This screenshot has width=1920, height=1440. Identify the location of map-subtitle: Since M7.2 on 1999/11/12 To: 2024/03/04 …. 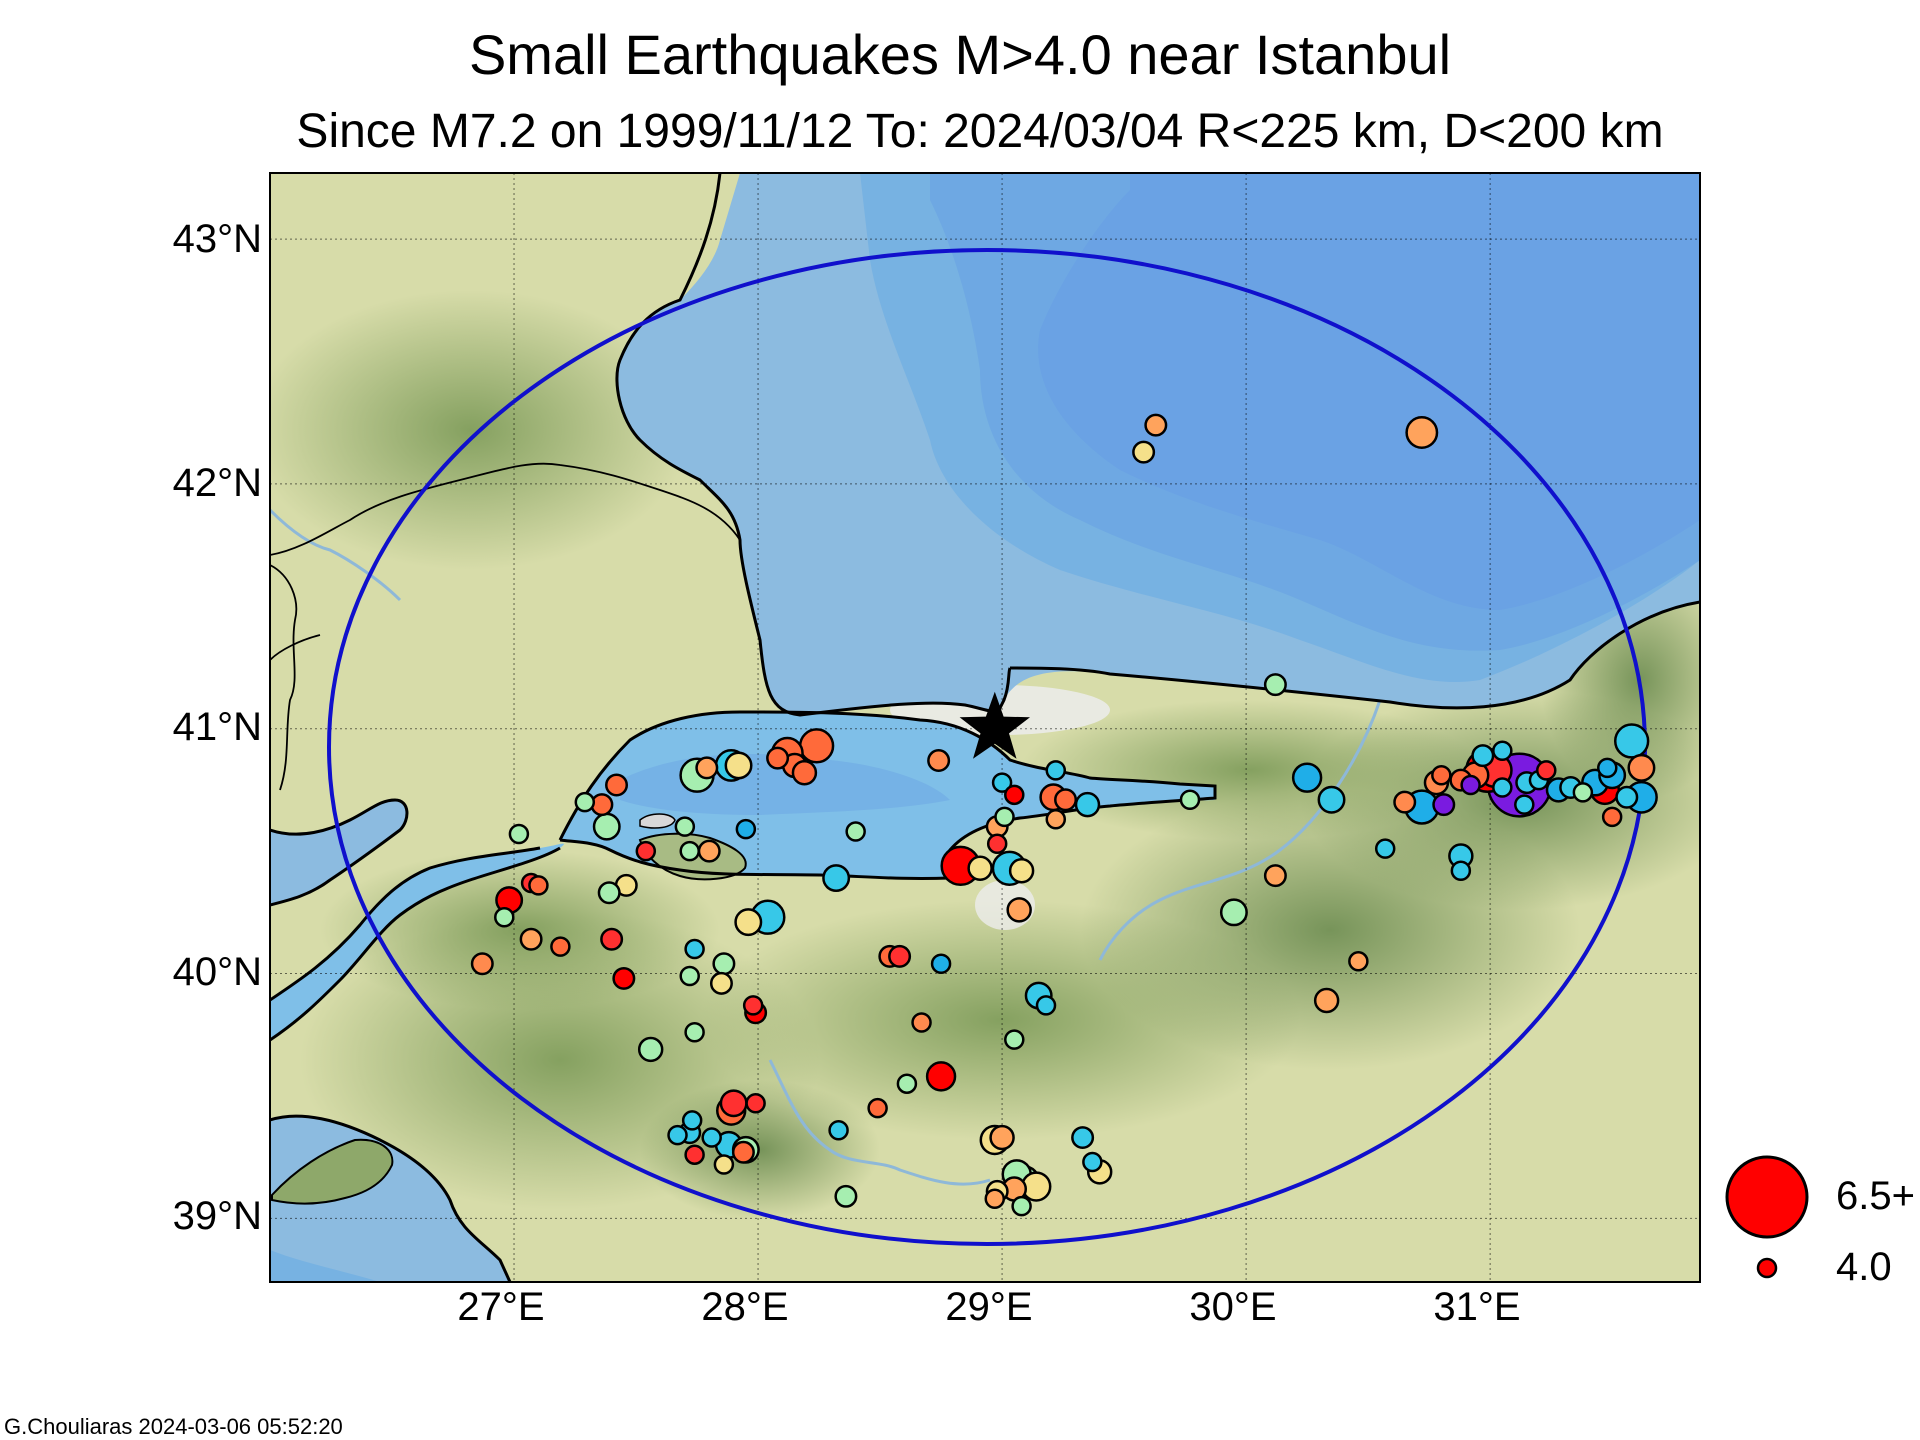
(980, 131).